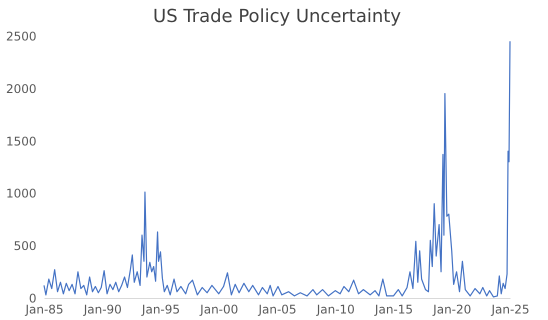  Describe the element at coordinates (218, 309) in the screenshot. I see `x-tick-label: Jan-00` at that location.